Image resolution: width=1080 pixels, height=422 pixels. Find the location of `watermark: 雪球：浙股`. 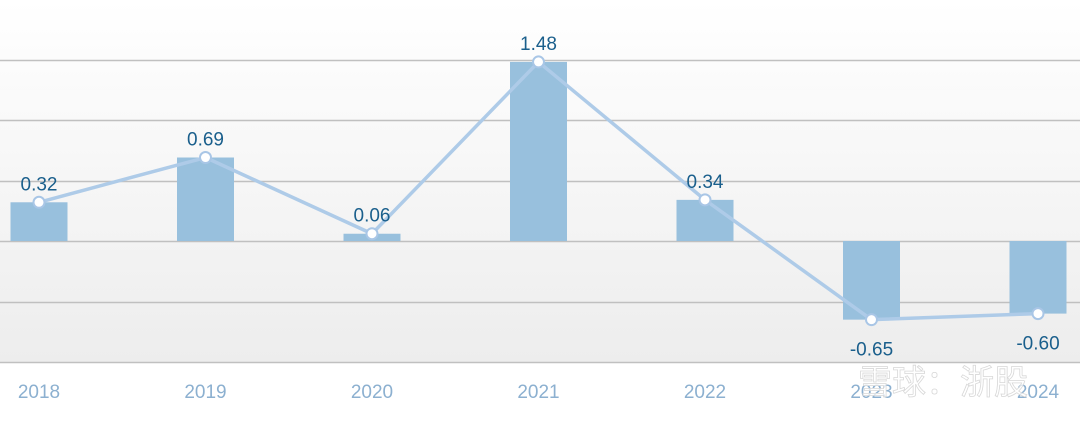

watermark: 雪球：浙股 is located at coordinates (943, 383).